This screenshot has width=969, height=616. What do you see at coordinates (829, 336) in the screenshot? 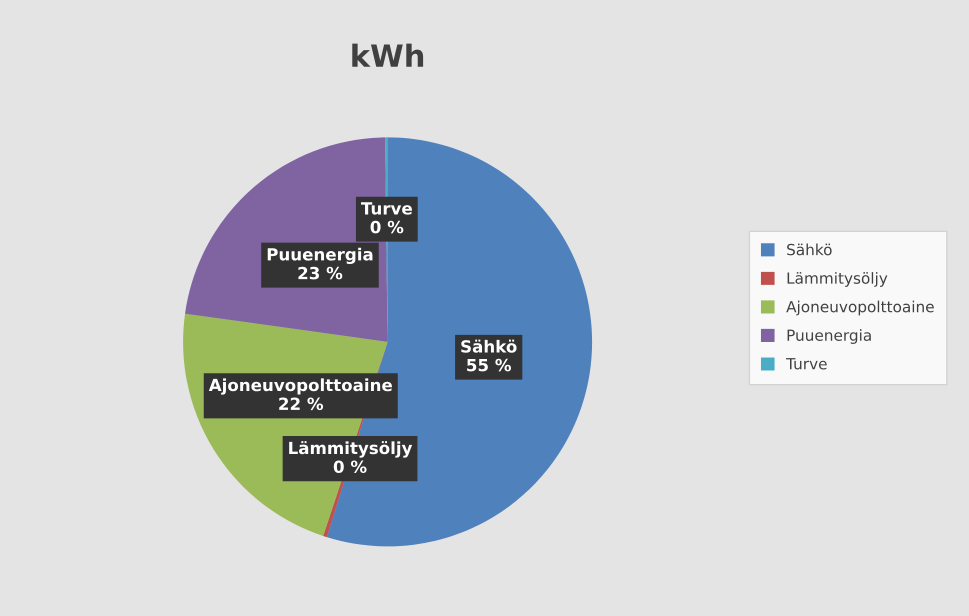
I see `legend-label: Puuenergia` at bounding box center [829, 336].